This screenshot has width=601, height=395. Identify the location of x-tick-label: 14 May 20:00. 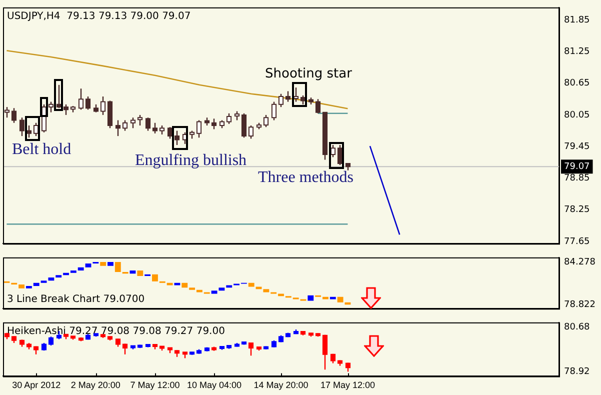
(281, 385).